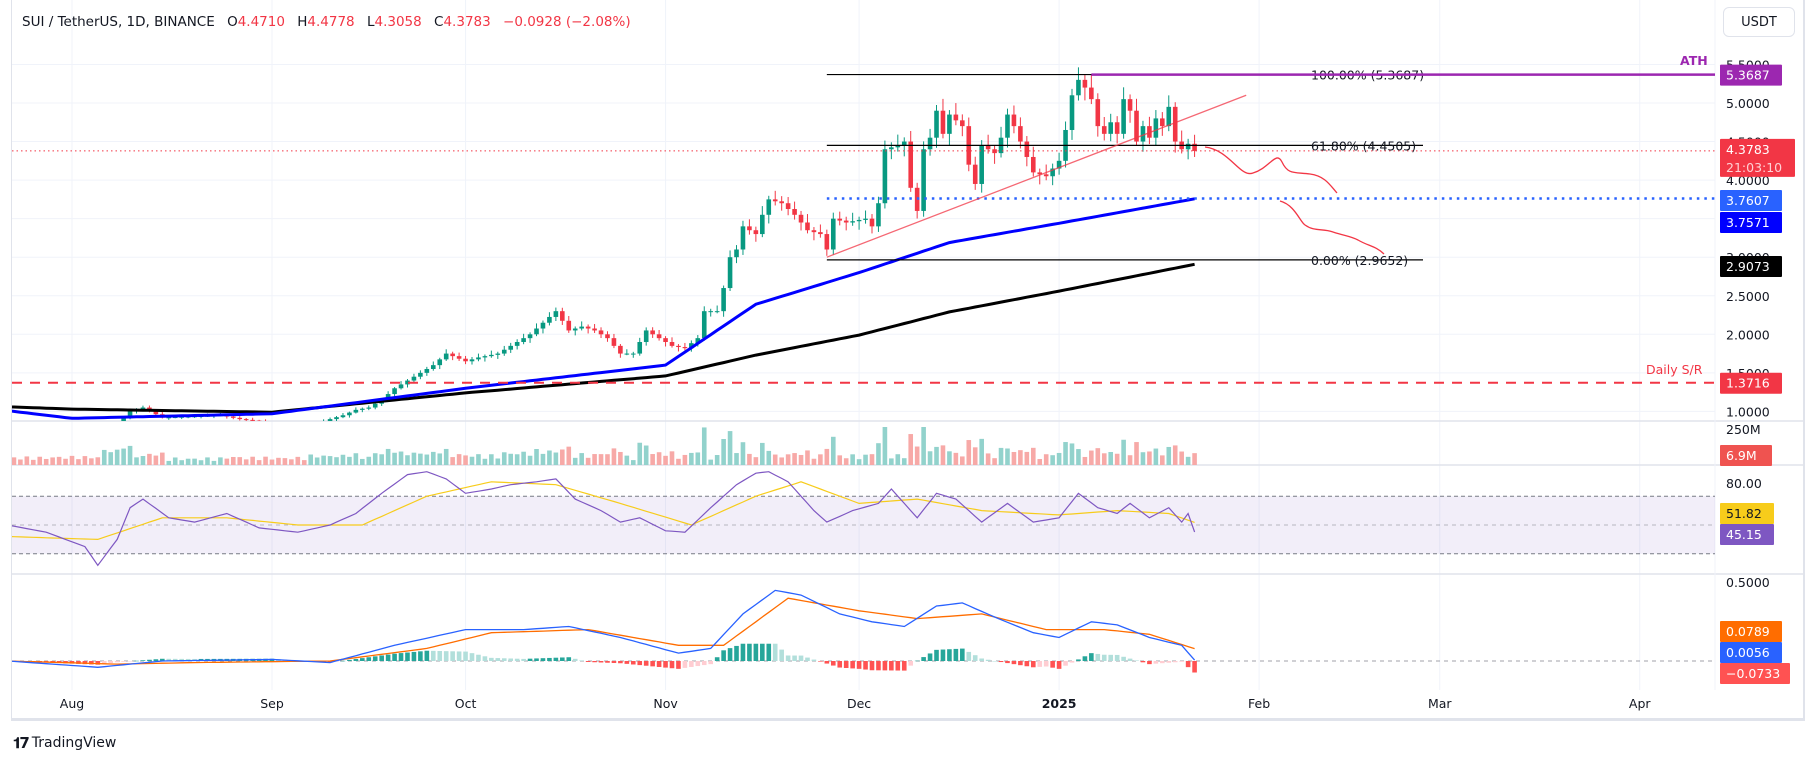 This screenshot has height=765, width=1814. I want to click on ath-label: ATH, so click(1694, 60).